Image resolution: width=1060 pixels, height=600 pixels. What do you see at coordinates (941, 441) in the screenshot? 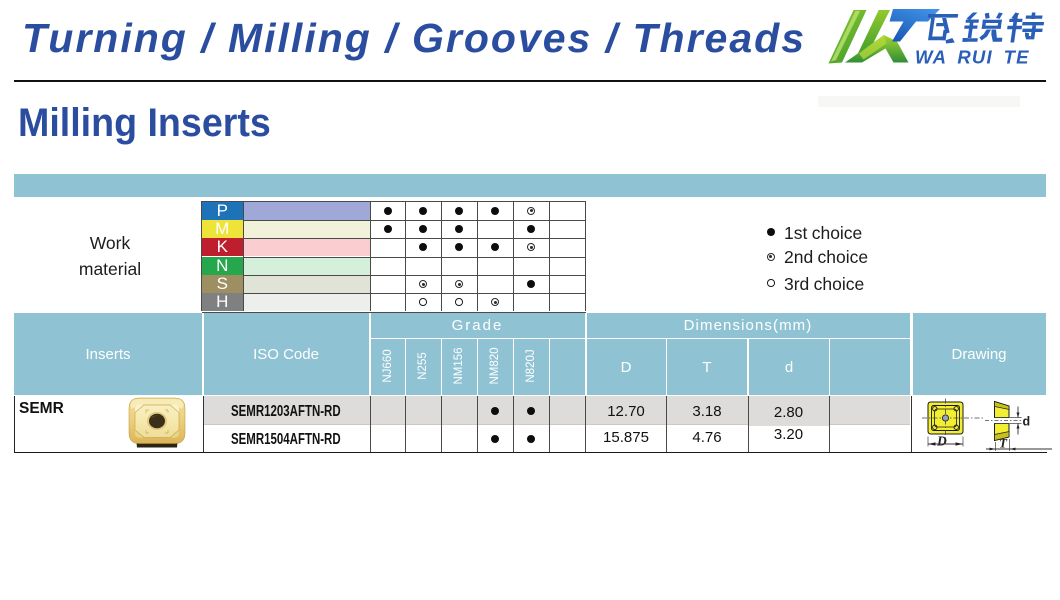
I see `svg-text: D` at bounding box center [941, 441].